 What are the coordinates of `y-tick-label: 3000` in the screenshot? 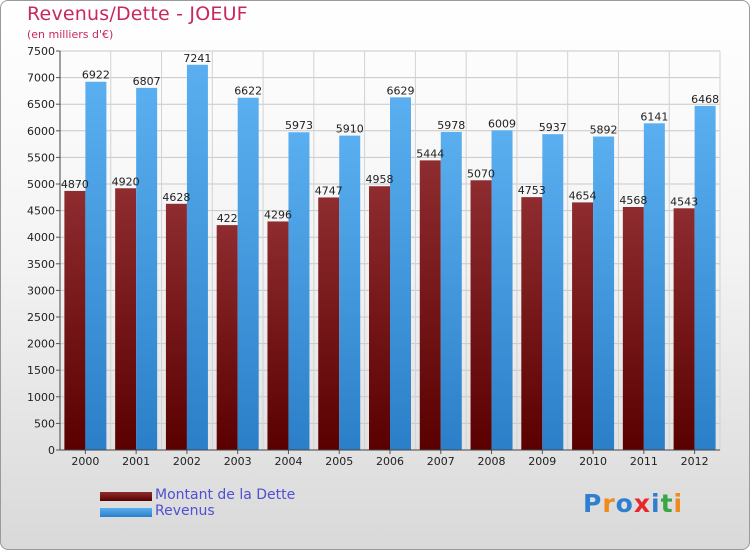 It's located at (41, 290).